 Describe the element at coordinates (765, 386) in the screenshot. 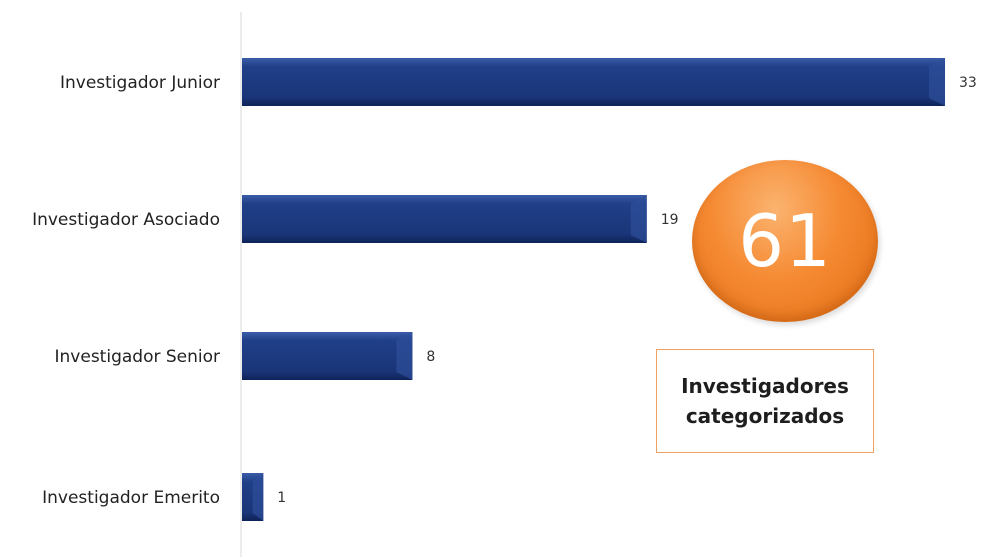

I see `caption-line-1: Investigadores` at that location.